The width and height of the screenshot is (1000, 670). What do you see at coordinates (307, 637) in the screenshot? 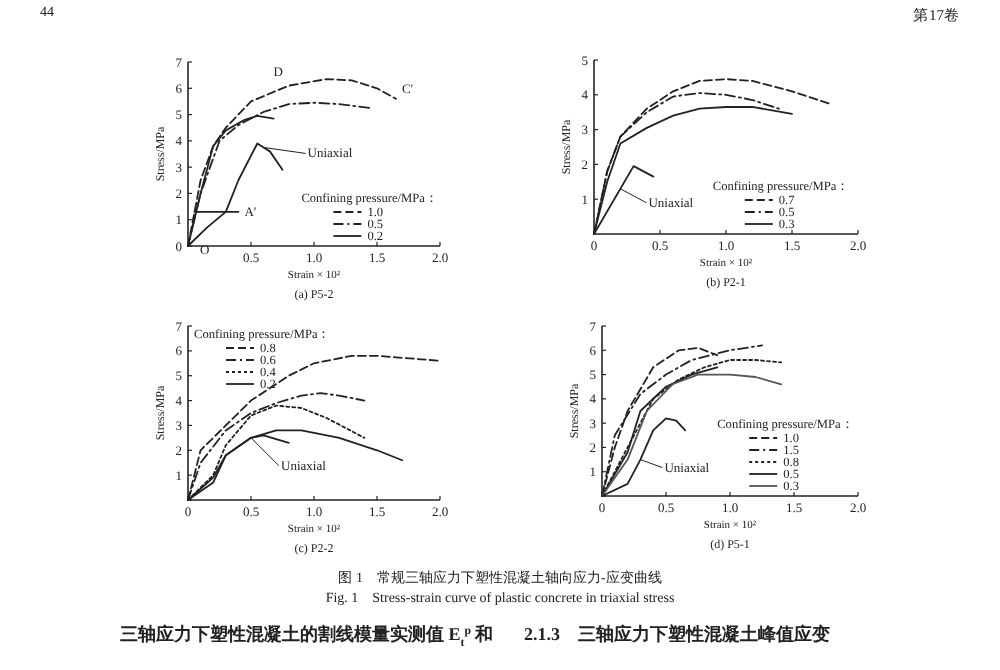
I see `text: 三轴应力下塑性混凝土的割线模量实测值 E$_{t}$$^{p}$ 和` at bounding box center [307, 637].